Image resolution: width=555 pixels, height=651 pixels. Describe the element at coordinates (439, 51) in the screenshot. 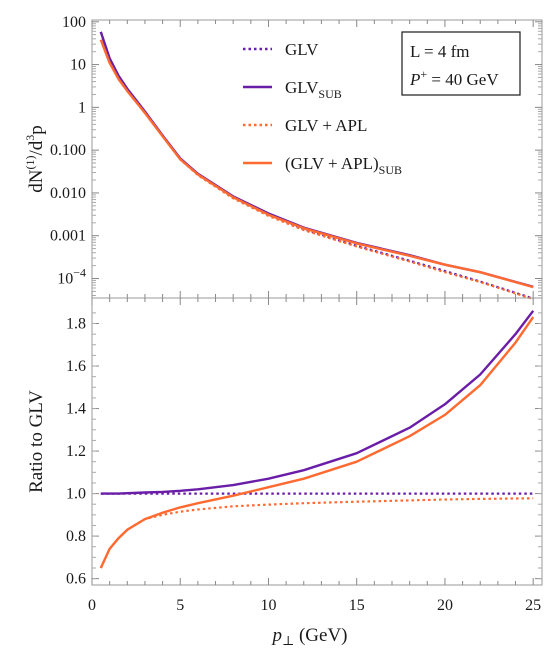

I see `parameter-length: L = 4 fm` at that location.